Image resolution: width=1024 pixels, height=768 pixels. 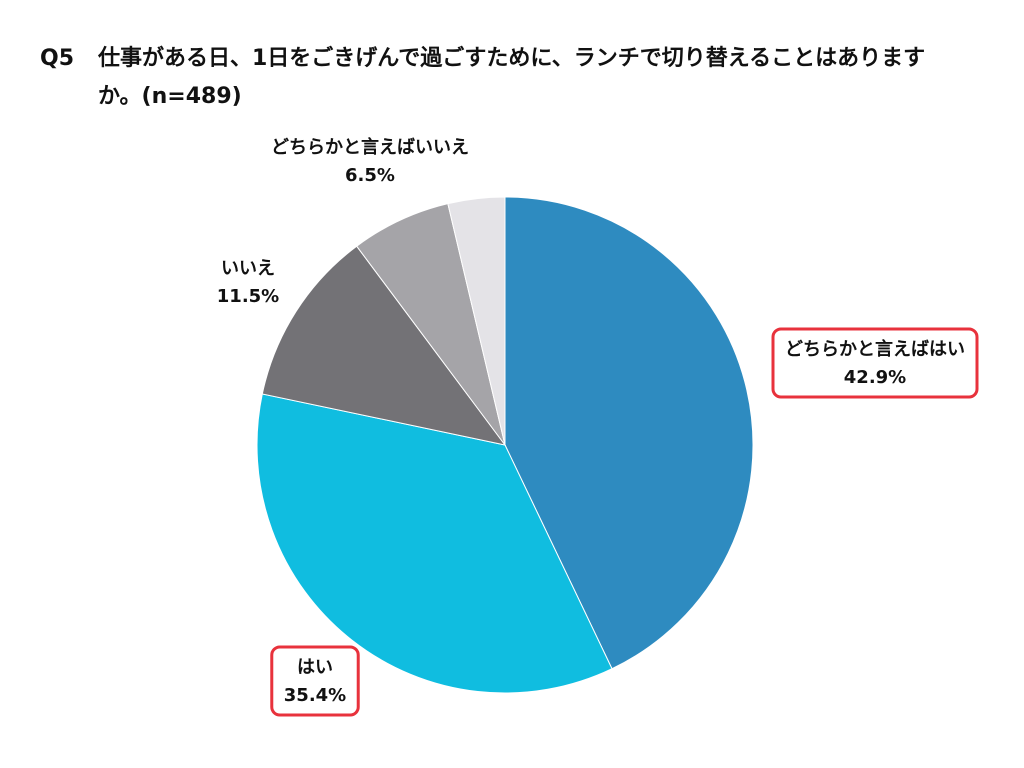 I want to click on slice-label: どちらかと言えばいいえ, so click(x=370, y=147).